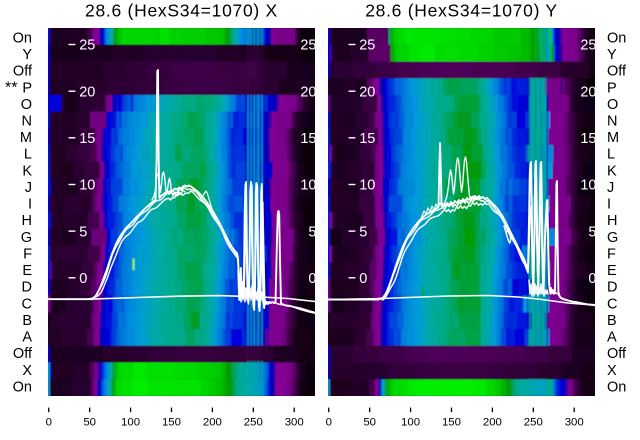 This screenshot has width=640, height=440. I want to click on svg-text: 28.6 (HexS34=1070) X, so click(181, 11).